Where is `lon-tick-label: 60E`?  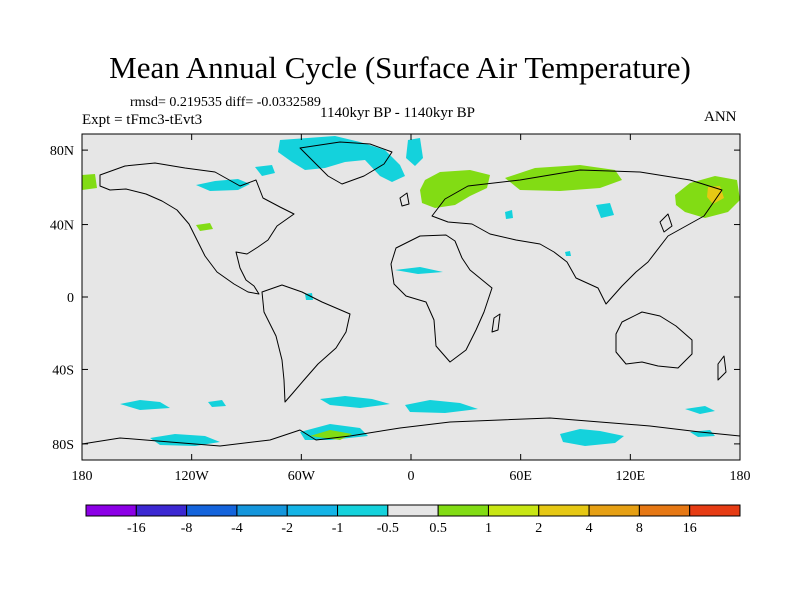
lon-tick-label: 60E is located at coordinates (520, 476).